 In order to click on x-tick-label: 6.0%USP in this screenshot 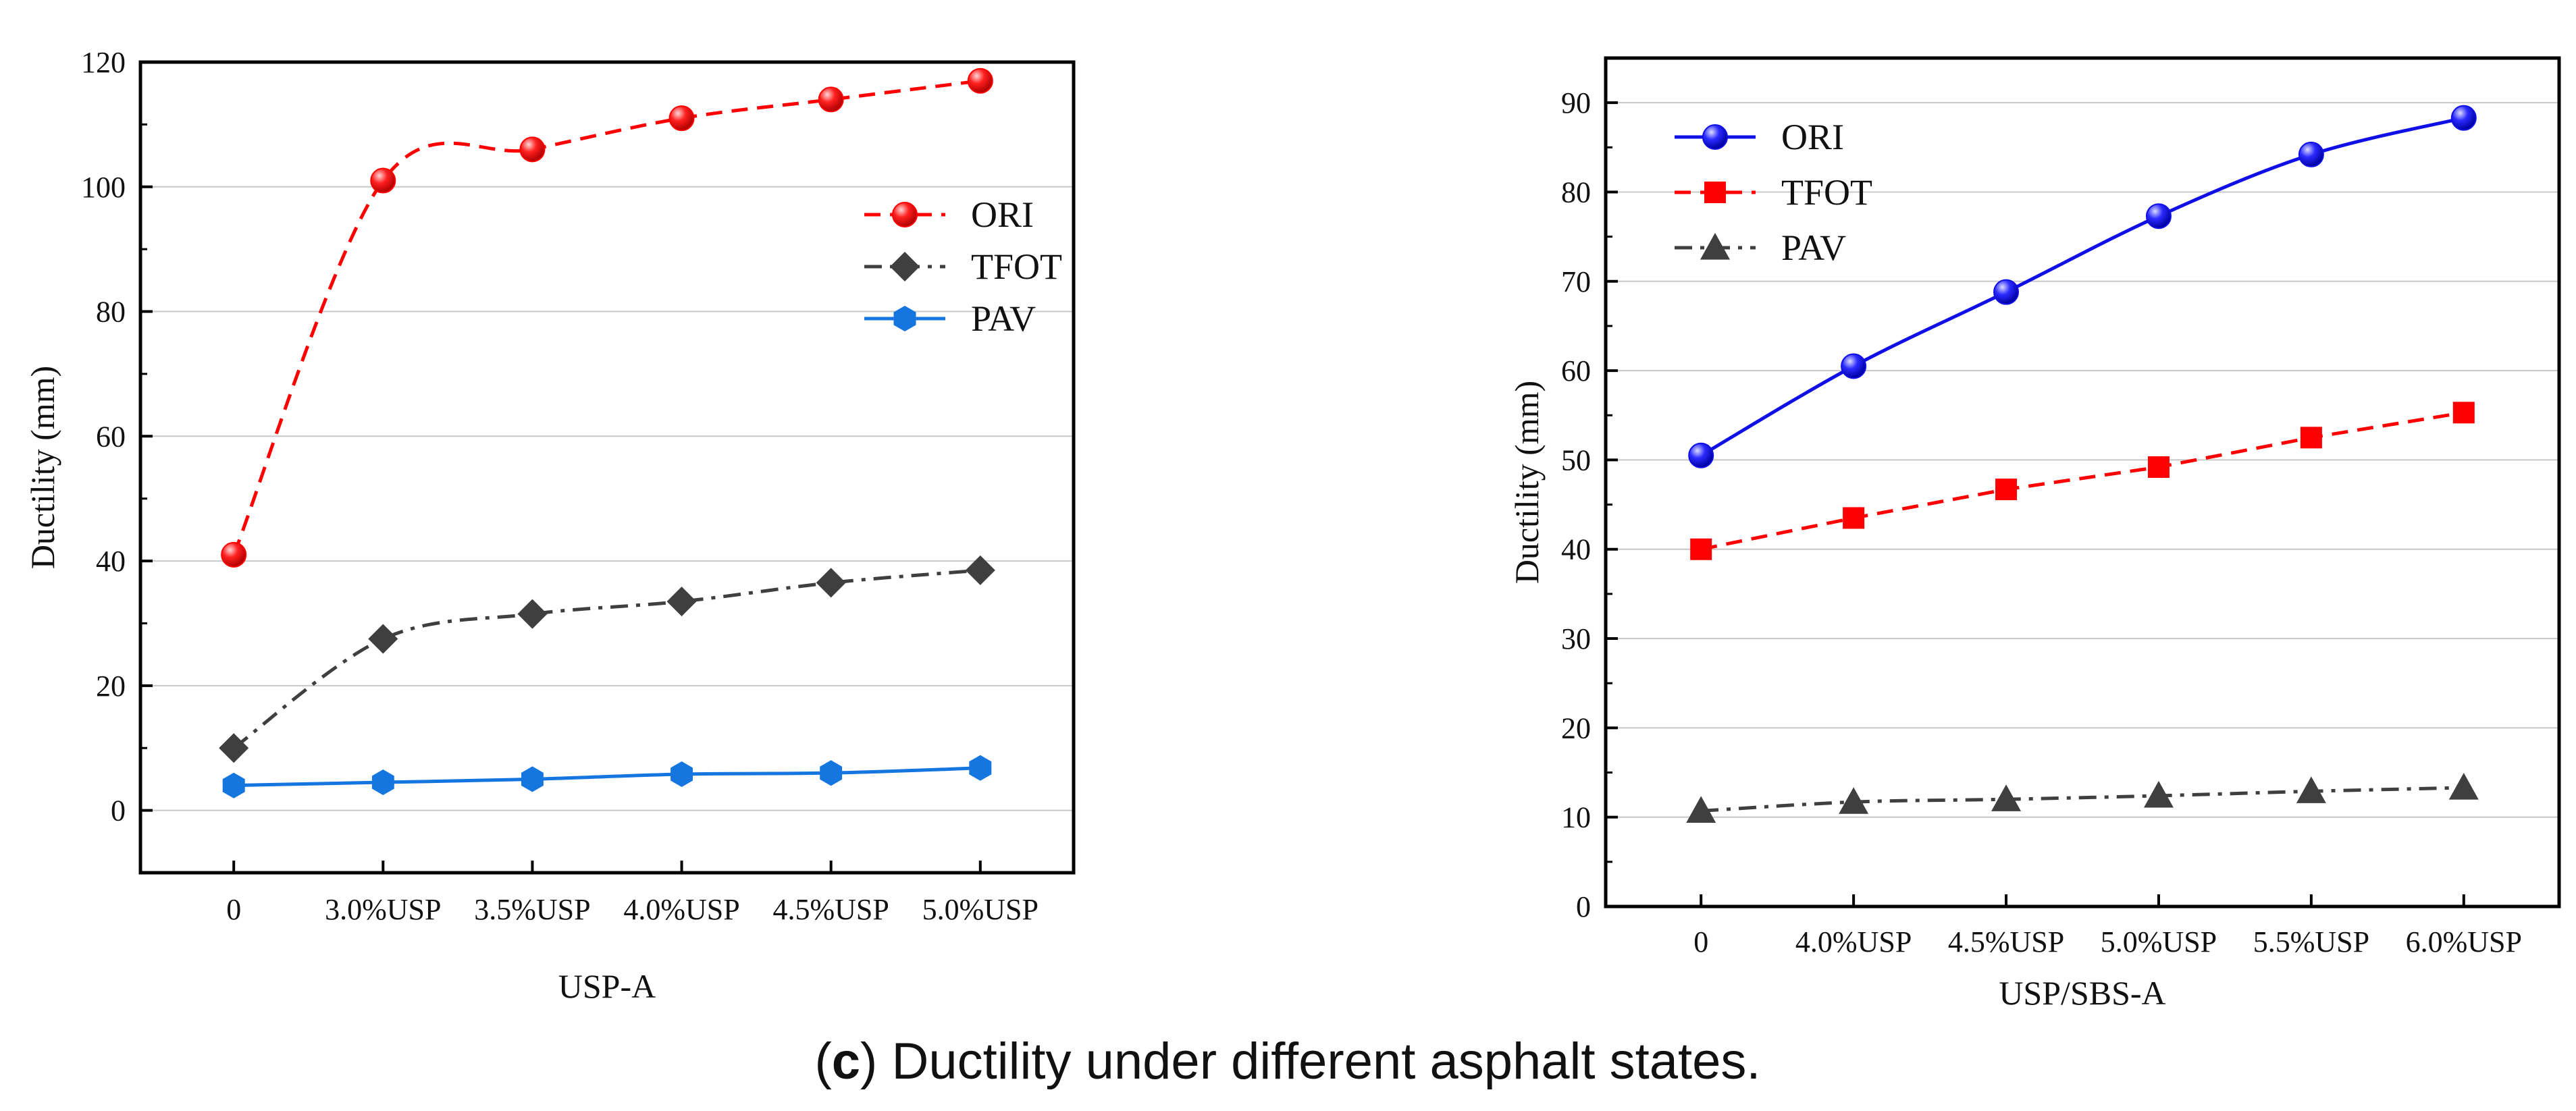, I will do `click(2464, 941)`.